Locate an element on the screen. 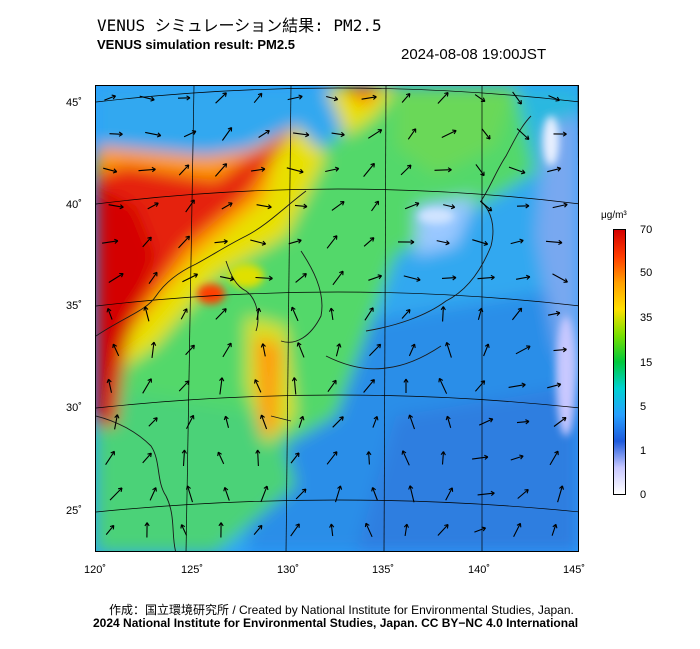 This screenshot has height=649, width=700. lat-label: 45˚ is located at coordinates (74, 103).